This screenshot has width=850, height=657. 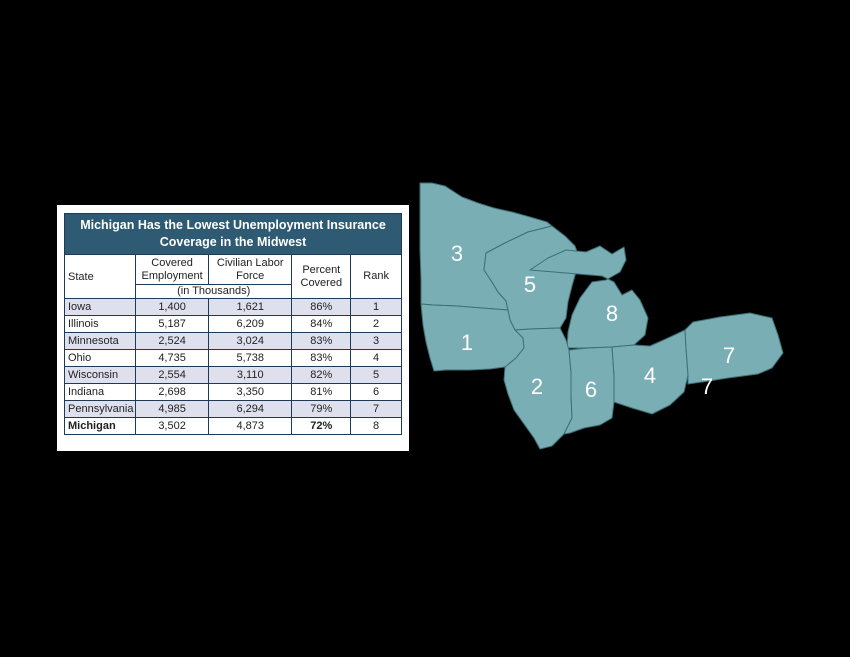 I want to click on cell-percent-covered: 72%, so click(x=321, y=426).